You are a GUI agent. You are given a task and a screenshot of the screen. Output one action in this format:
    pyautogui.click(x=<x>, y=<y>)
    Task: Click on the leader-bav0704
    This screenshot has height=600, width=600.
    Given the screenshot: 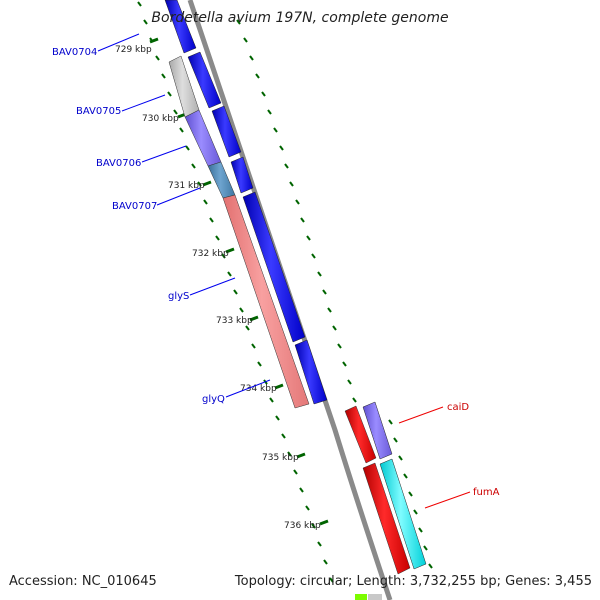 What is the action you would take?
    pyautogui.click(x=118, y=42)
    